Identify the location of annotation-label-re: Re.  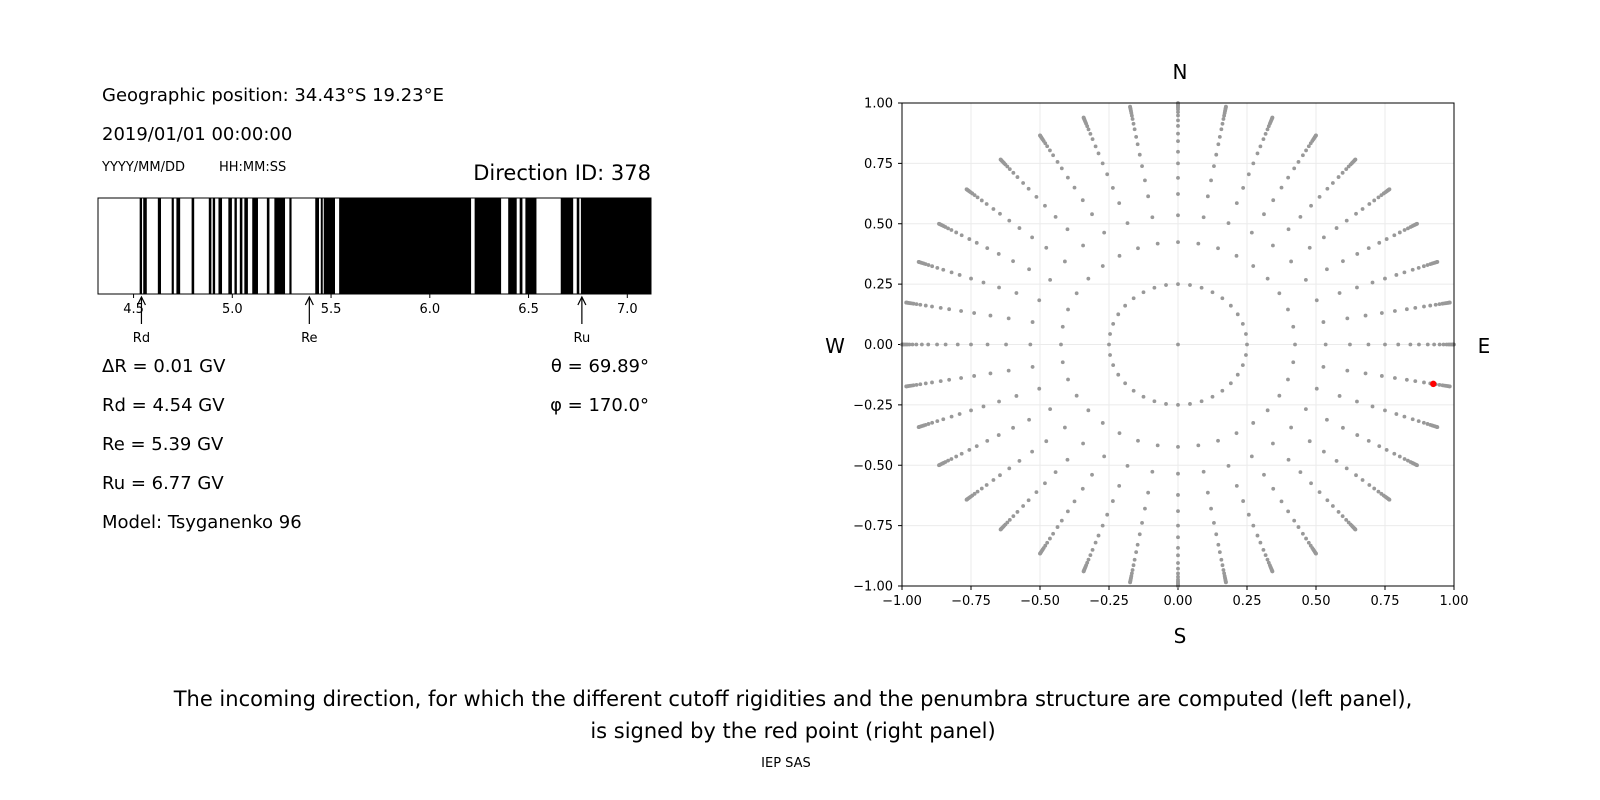
(309, 338).